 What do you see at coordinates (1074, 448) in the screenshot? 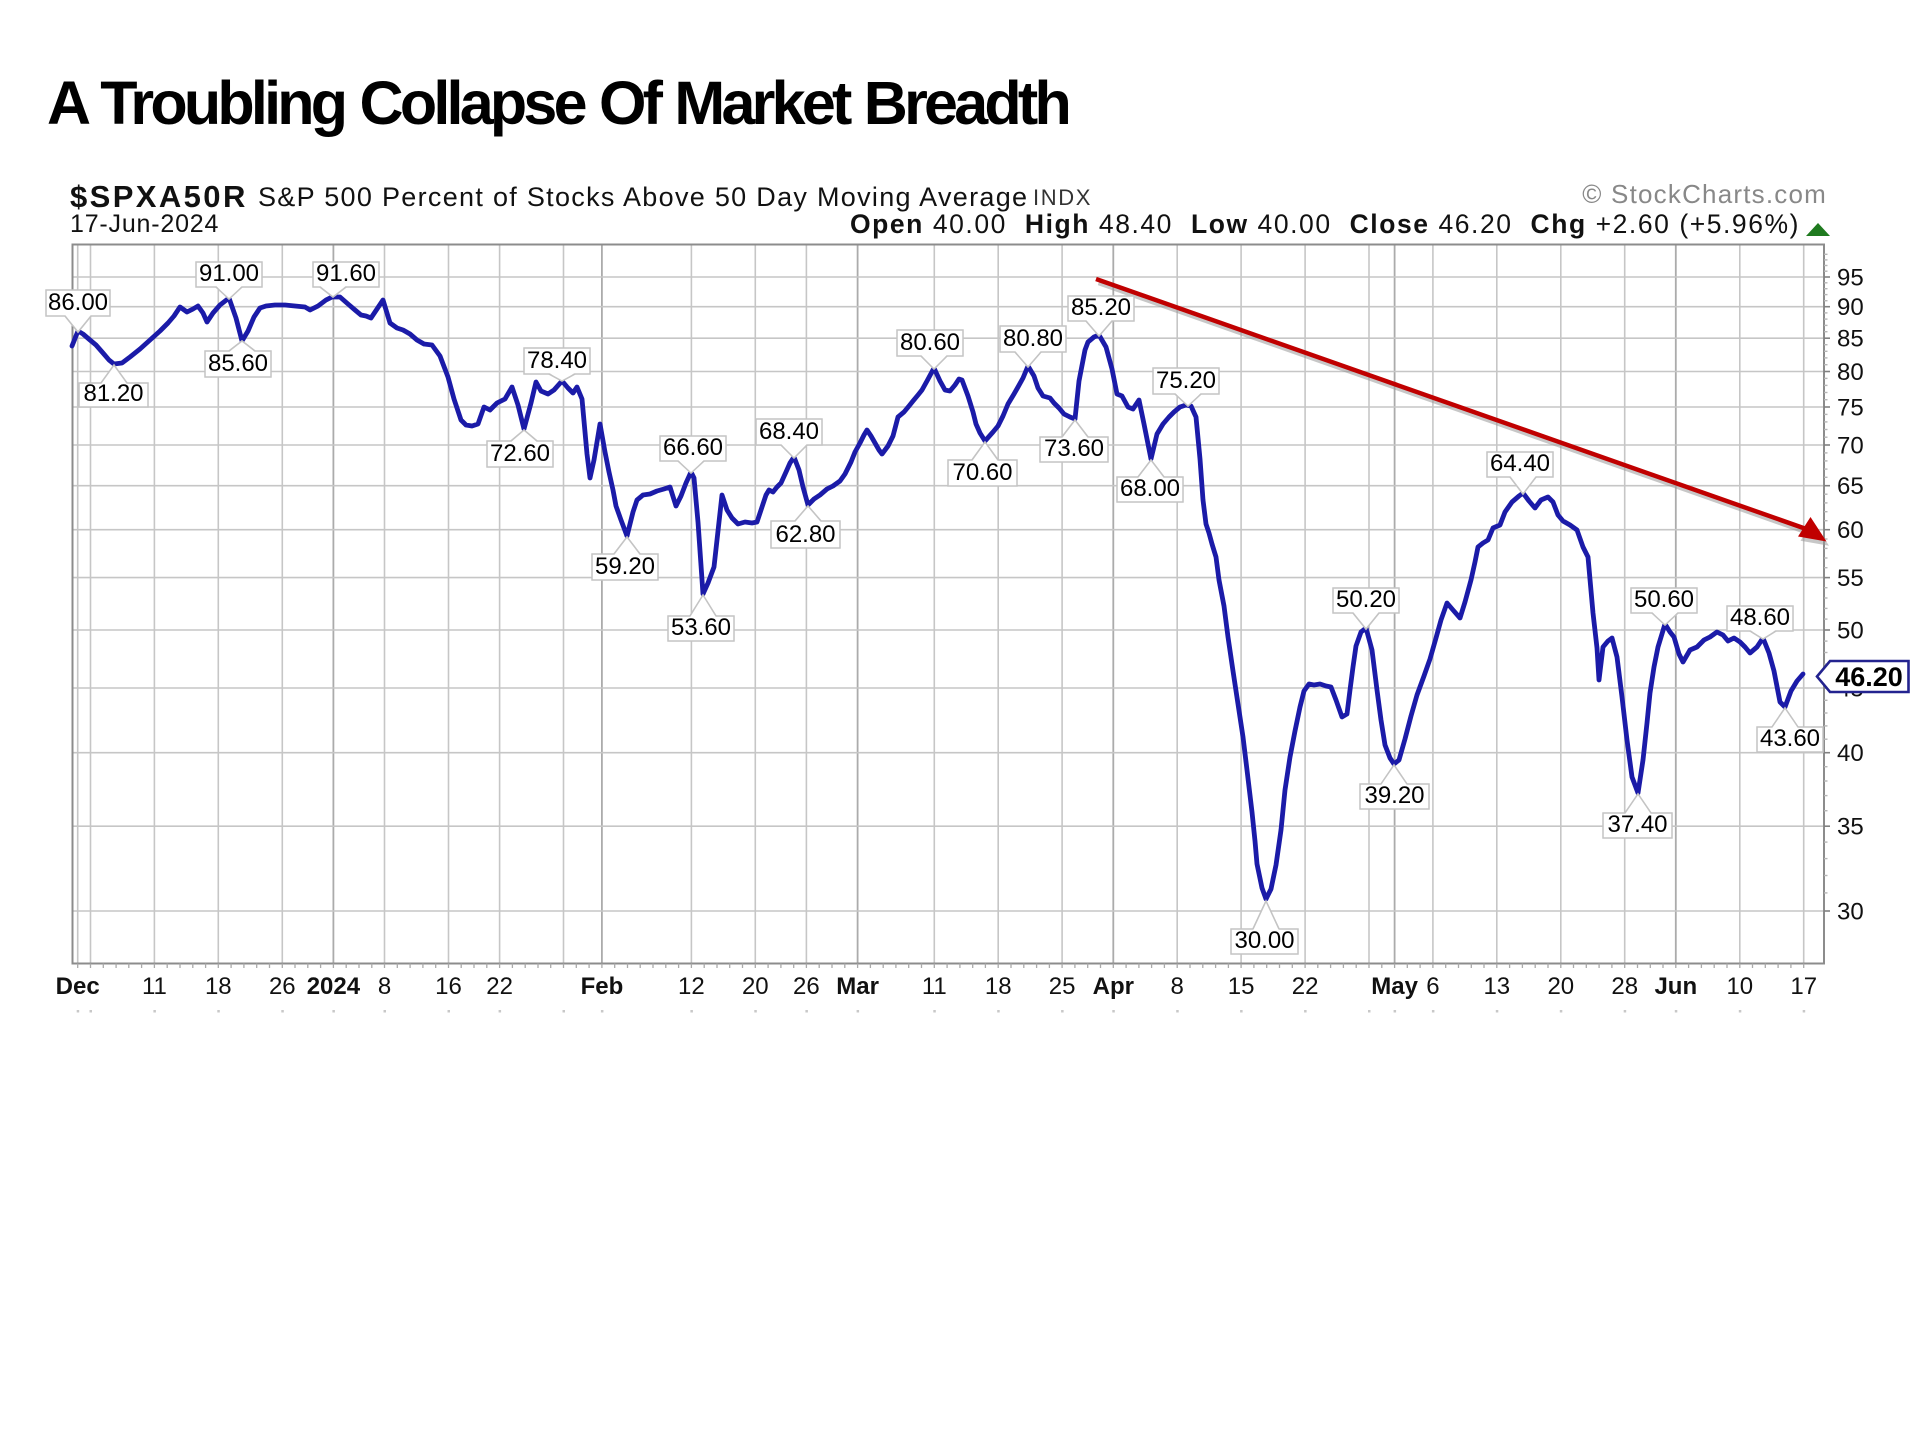
I see `svg-text: 73.60` at bounding box center [1074, 448].